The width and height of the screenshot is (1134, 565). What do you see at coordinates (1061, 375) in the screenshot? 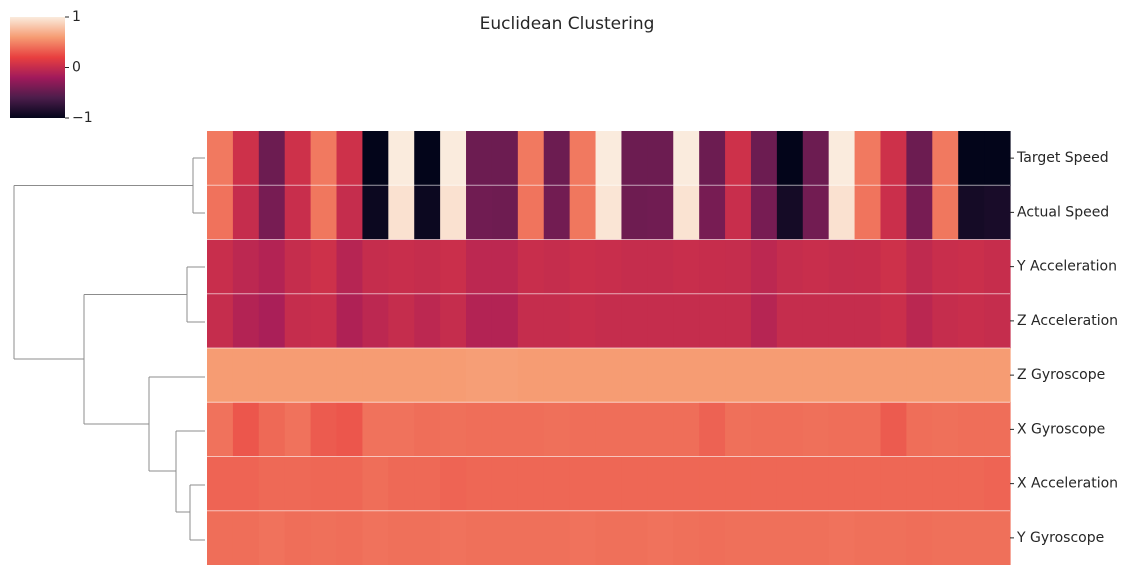
I see `row-label: Z Gyroscope` at bounding box center [1061, 375].